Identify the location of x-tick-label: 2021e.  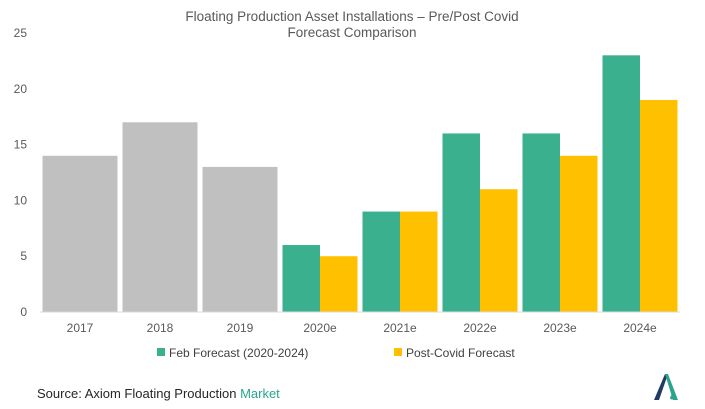
(400, 328).